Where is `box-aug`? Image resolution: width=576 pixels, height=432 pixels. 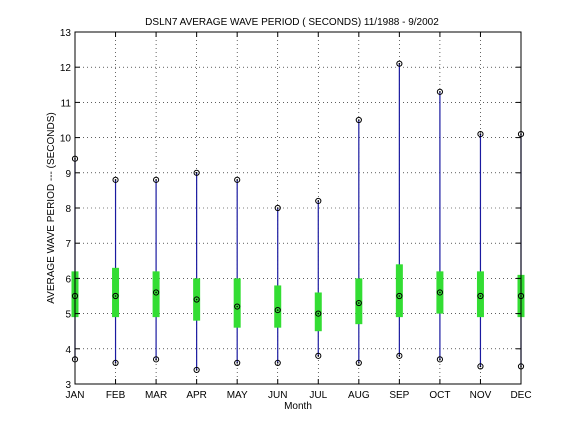 box-aug is located at coordinates (359, 301).